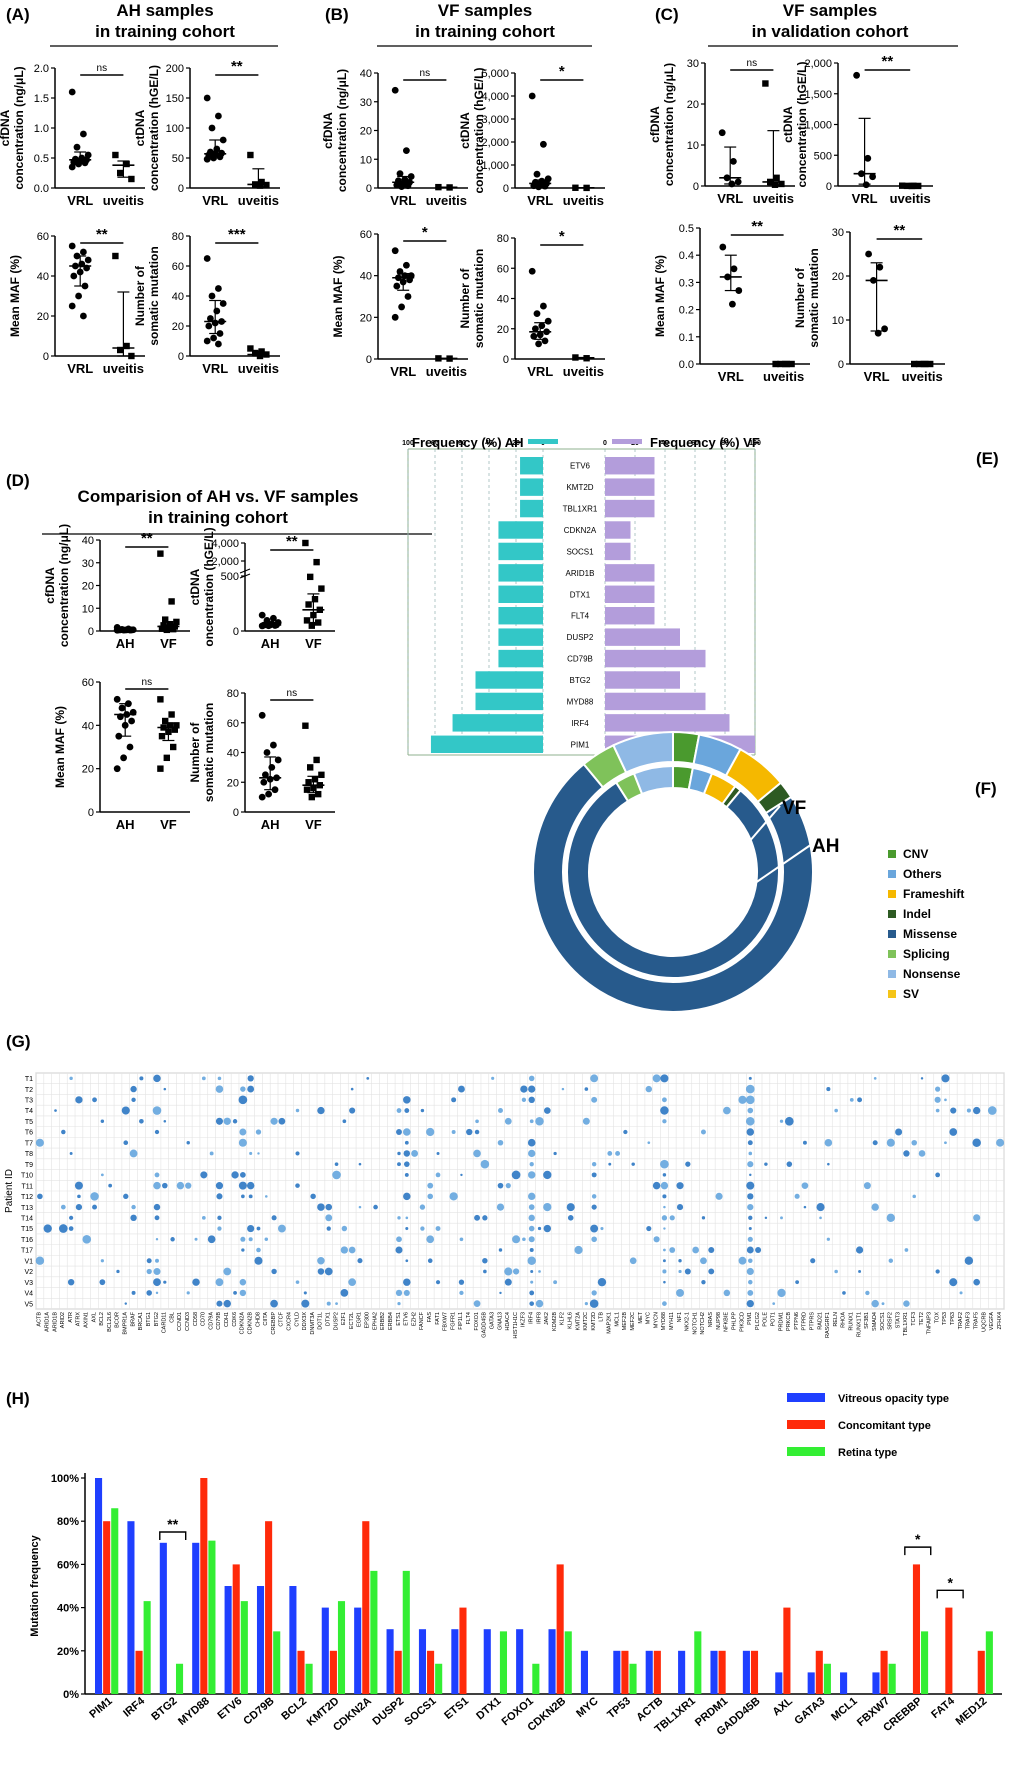  What do you see at coordinates (446, 371) in the screenshot?
I see `x-category-label: uveitis` at bounding box center [446, 371].